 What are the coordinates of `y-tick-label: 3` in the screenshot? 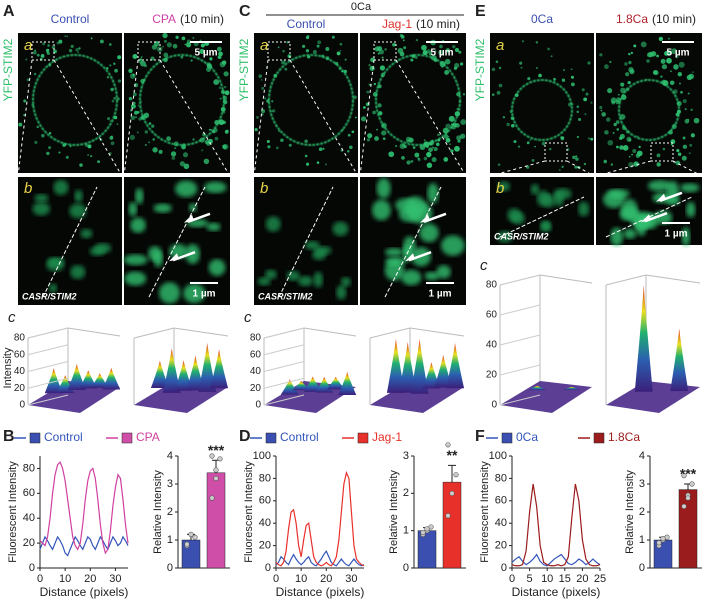 It's located at (170, 484).